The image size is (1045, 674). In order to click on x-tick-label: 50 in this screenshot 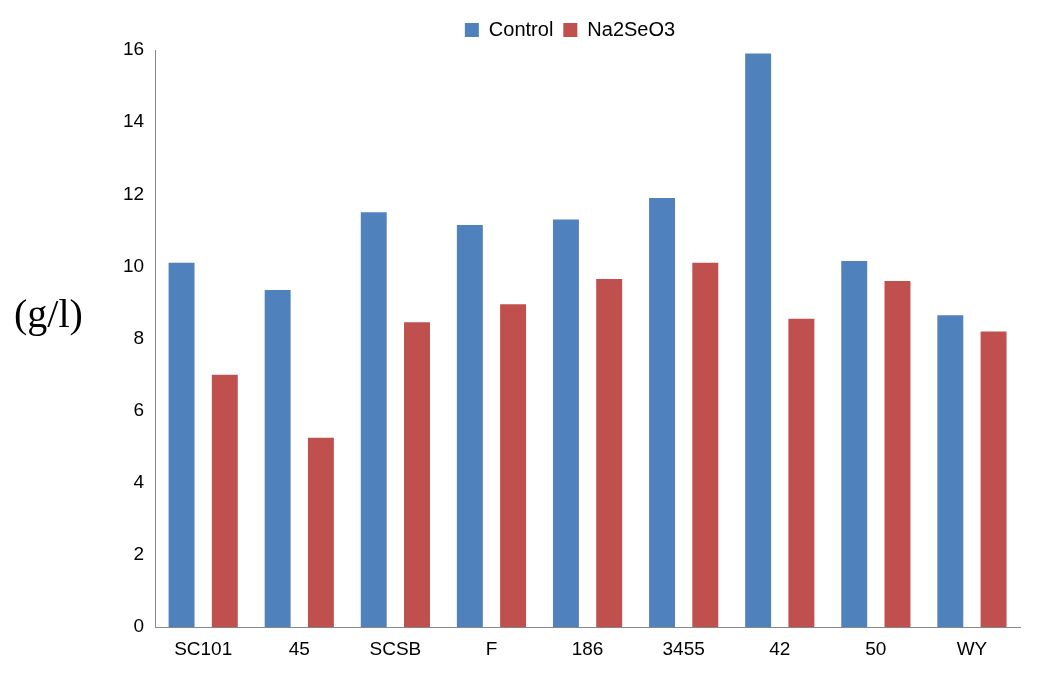, I will do `click(876, 648)`.